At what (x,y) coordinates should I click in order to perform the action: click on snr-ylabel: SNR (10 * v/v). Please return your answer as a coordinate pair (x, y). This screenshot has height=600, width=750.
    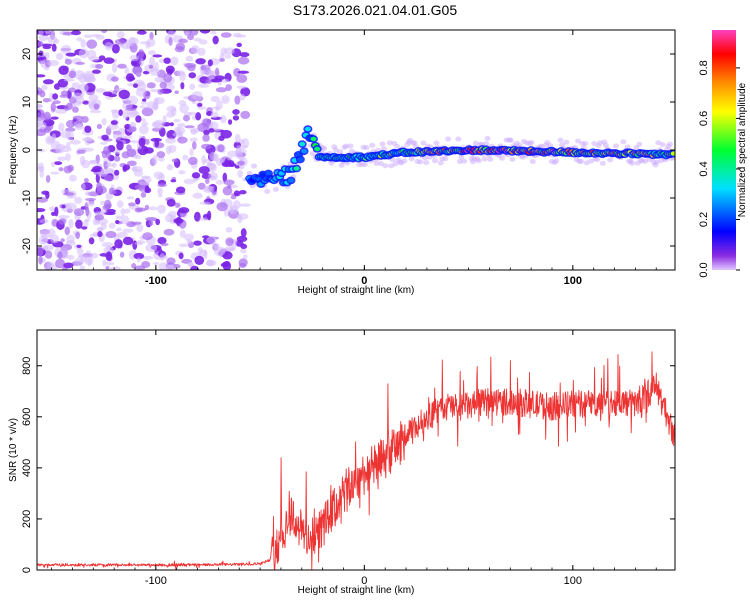
    Looking at the image, I should click on (13, 450).